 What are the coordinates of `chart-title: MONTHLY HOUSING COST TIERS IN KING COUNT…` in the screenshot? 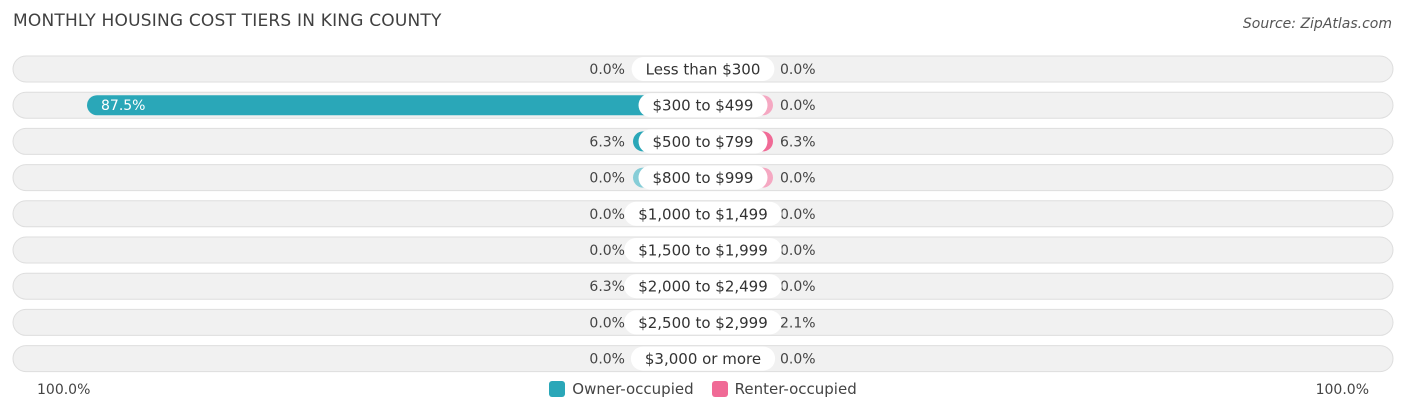 It's located at (227, 21).